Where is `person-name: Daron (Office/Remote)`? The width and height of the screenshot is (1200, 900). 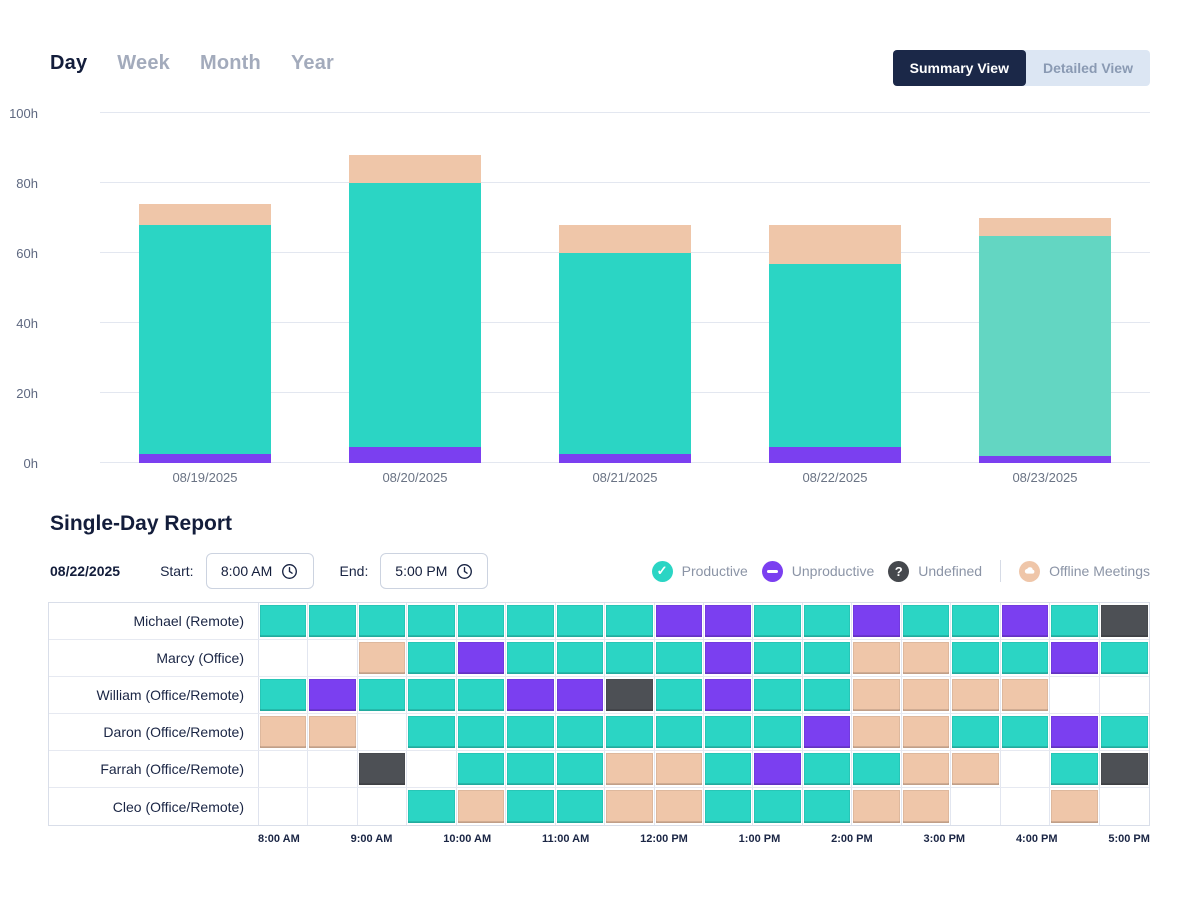
person-name: Daron (Office/Remote) is located at coordinates (154, 732).